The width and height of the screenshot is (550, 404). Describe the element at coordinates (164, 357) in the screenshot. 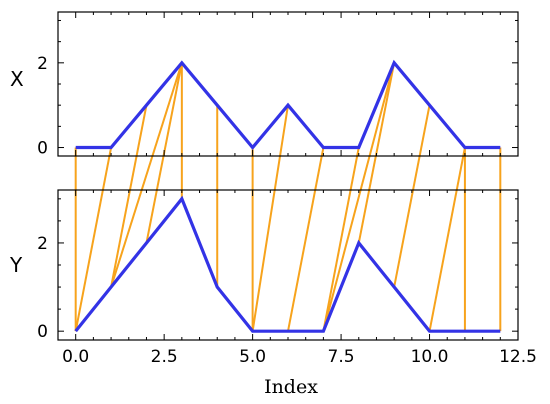

I see `x-tick-label: 2.5` at that location.